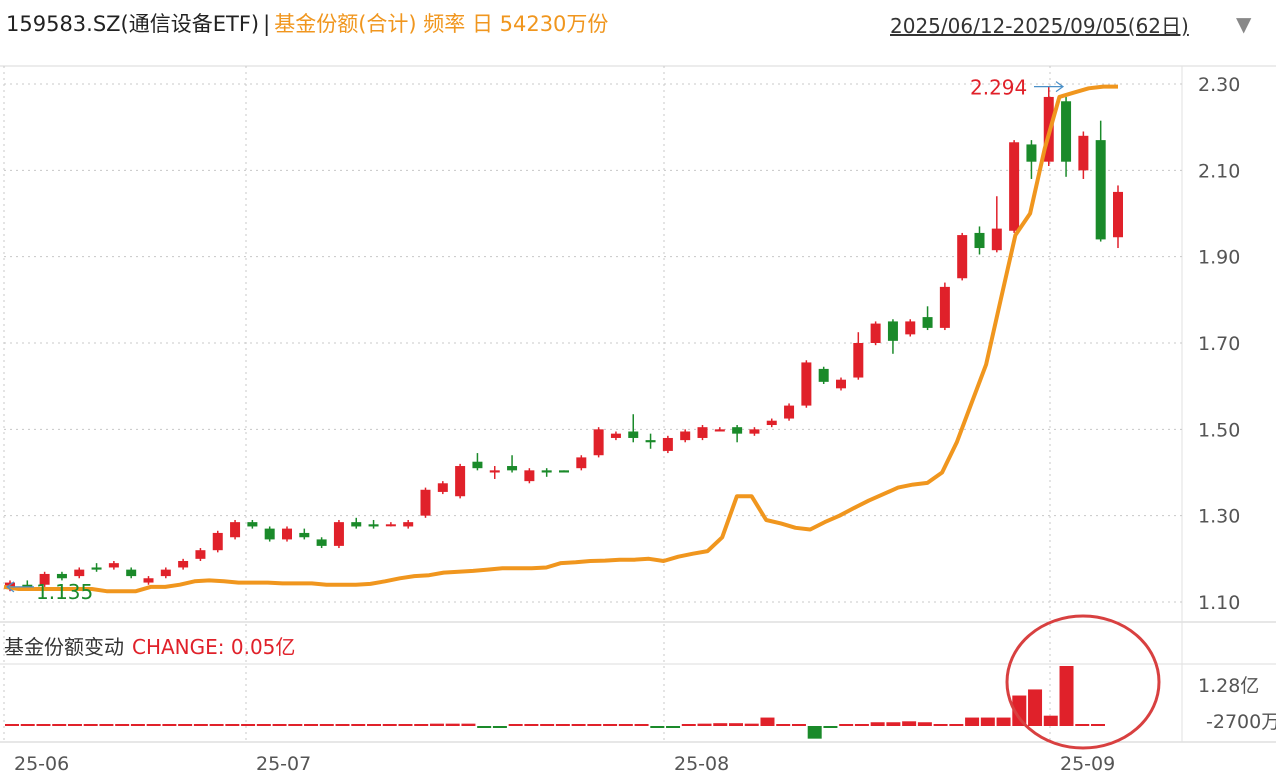 The width and height of the screenshot is (1276, 784). I want to click on x-tick-label: 25-07, so click(283, 764).